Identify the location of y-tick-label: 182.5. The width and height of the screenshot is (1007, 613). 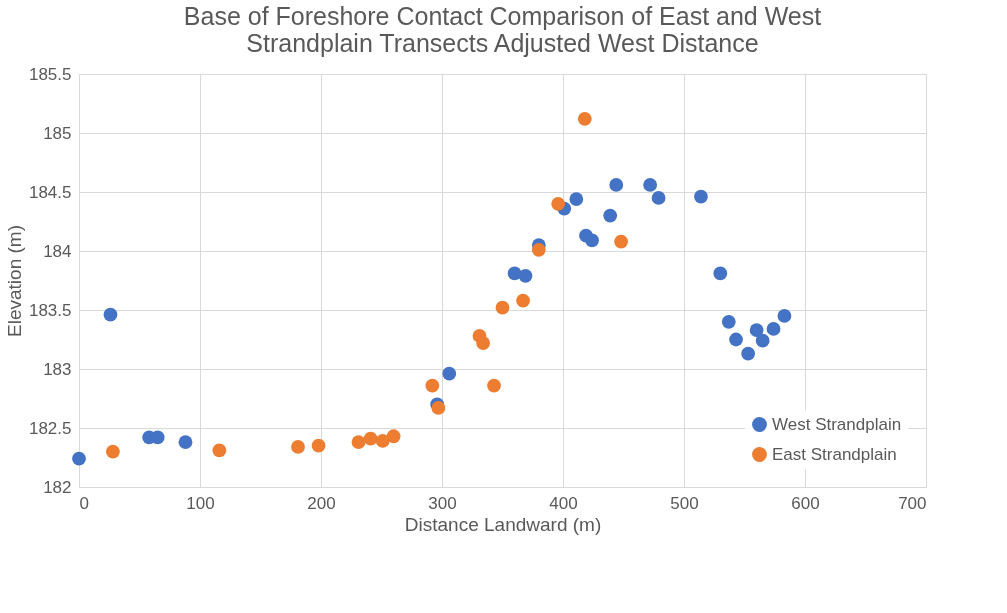
(50, 428).